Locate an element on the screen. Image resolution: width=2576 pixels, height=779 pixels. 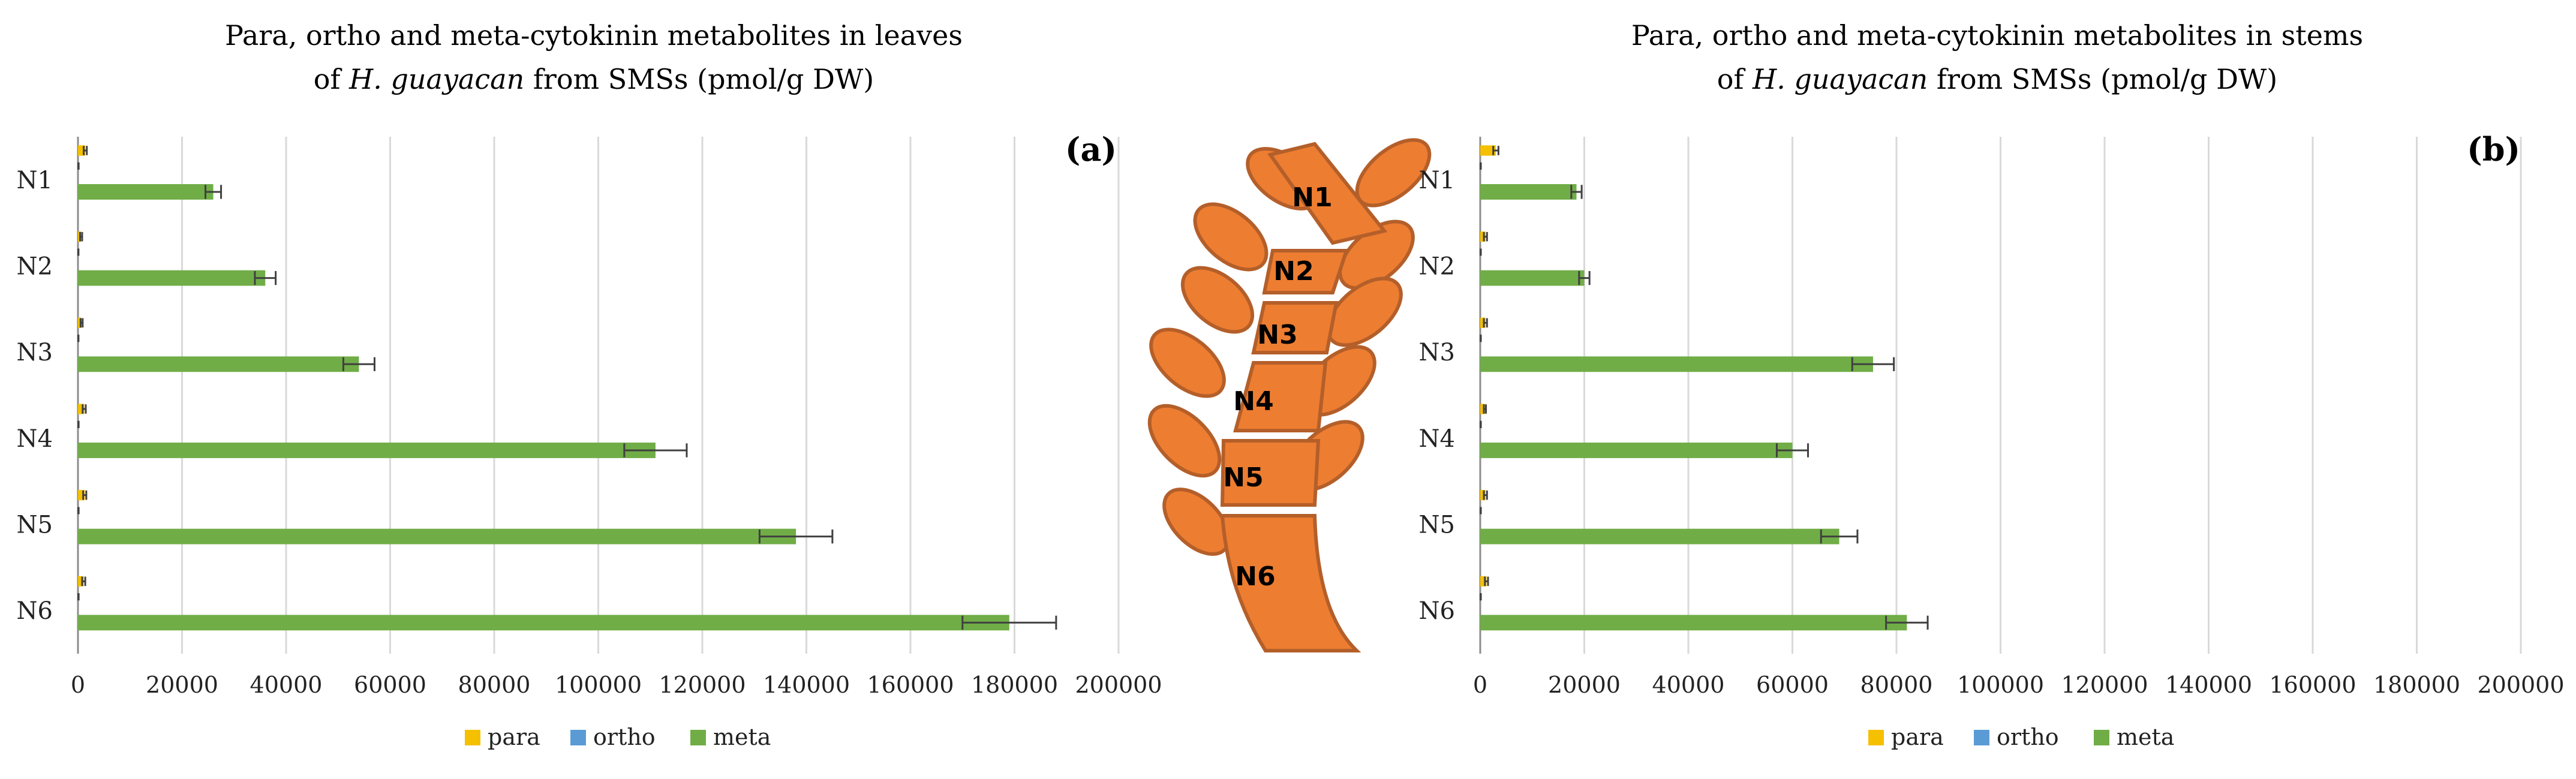
chart-b-title-post: from SMSs (pmol/g DW) is located at coordinates (2102, 79).